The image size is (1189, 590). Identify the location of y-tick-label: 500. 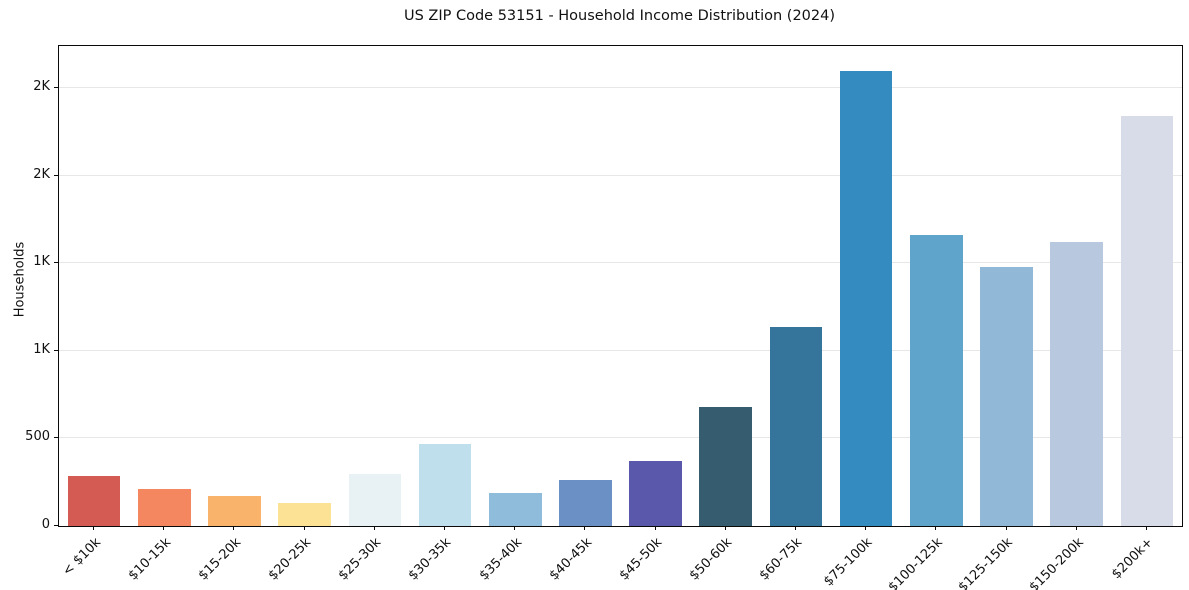
(37, 437).